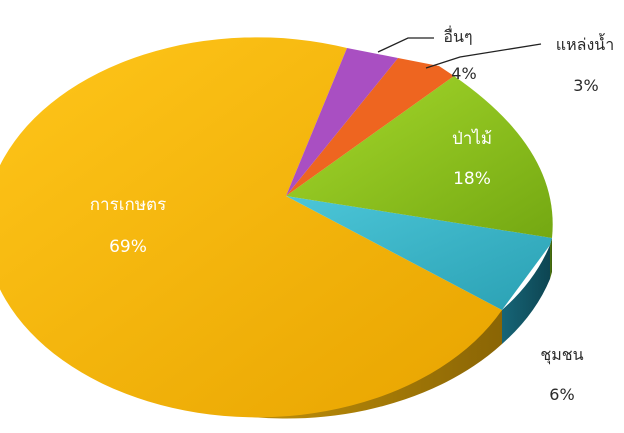  What do you see at coordinates (128, 247) in the screenshot?
I see `agriculture-percent: 69%` at bounding box center [128, 247].